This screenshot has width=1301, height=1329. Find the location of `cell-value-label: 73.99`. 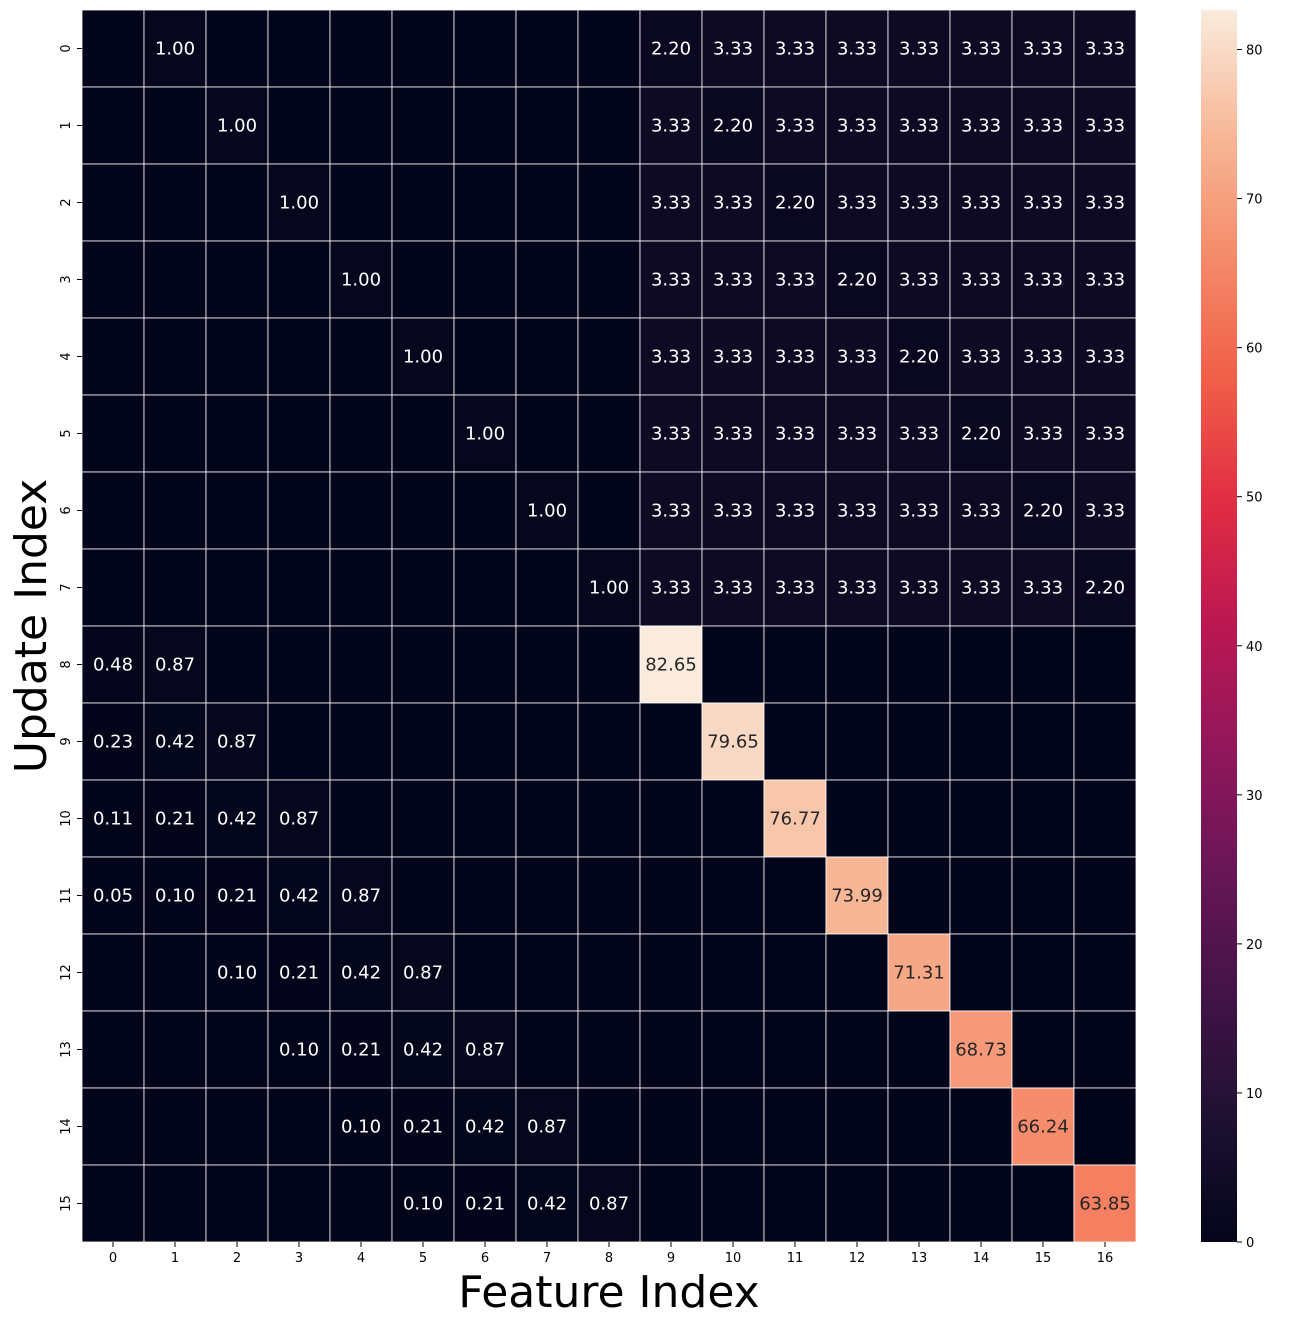

cell-value-label: 73.99 is located at coordinates (857, 896).